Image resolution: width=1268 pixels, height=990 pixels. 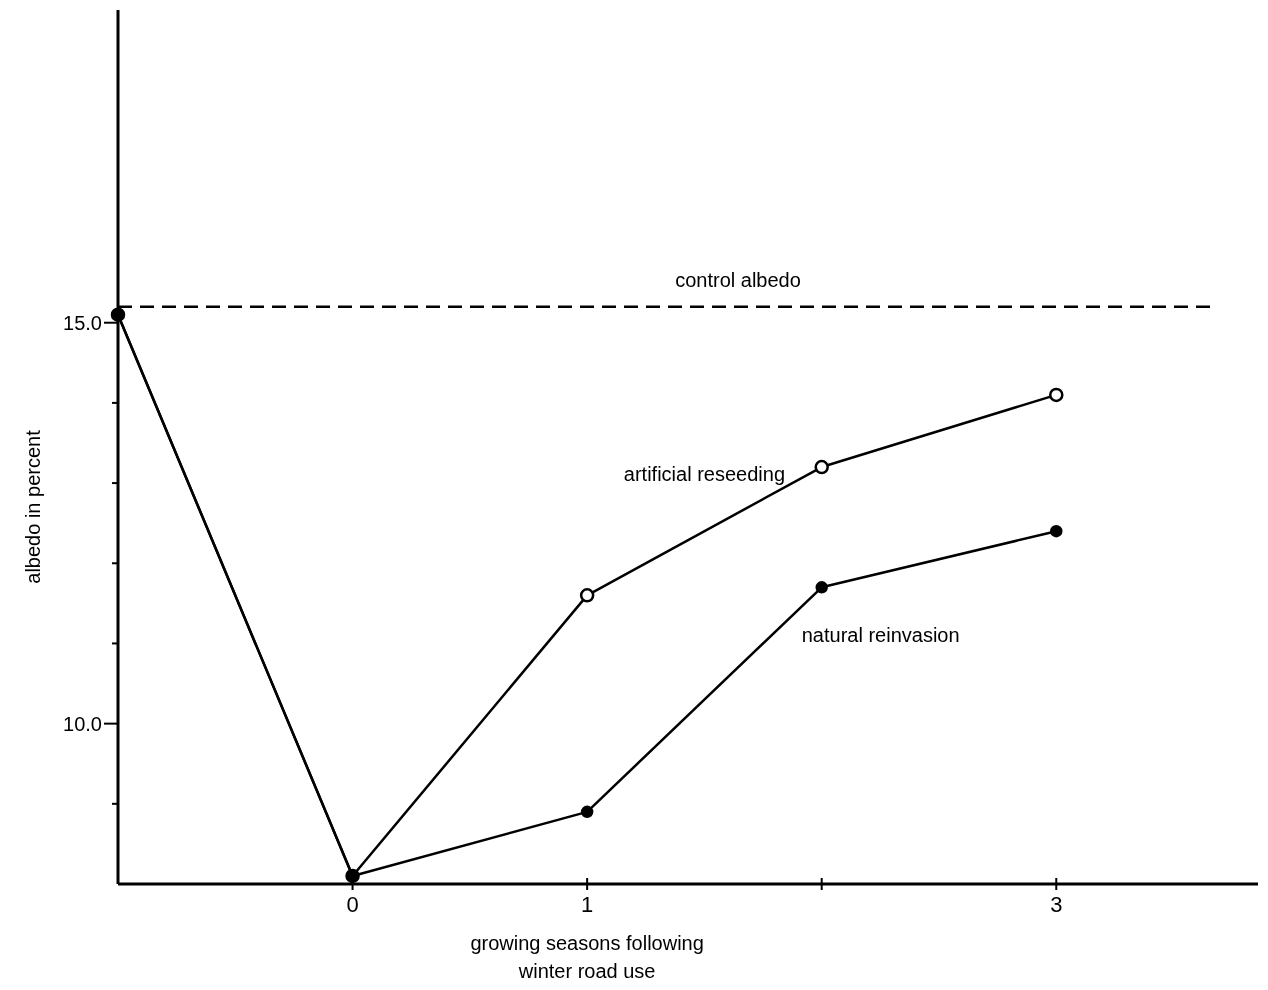 What do you see at coordinates (704, 474) in the screenshot?
I see `series-label: artificial reseeding` at bounding box center [704, 474].